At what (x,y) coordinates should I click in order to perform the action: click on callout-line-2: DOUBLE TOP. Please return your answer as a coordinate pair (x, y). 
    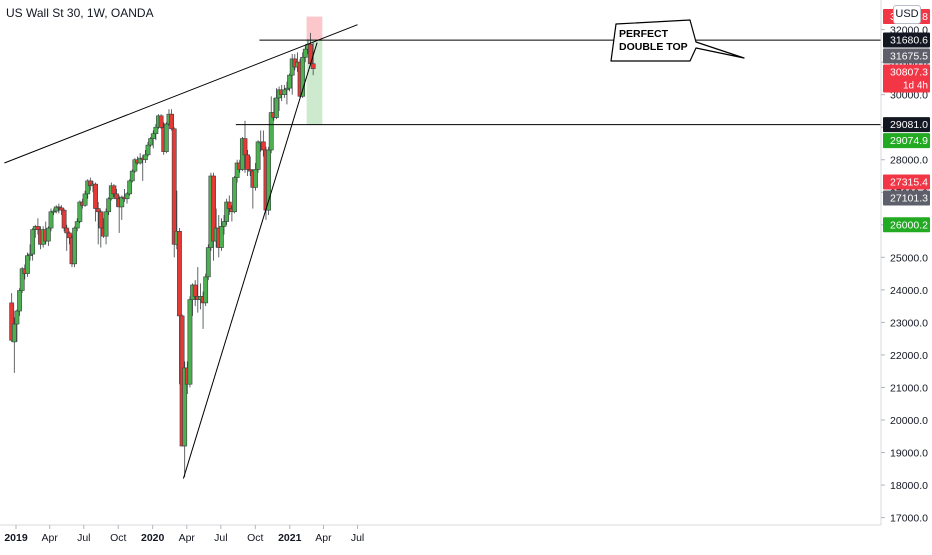
    Looking at the image, I should click on (653, 47).